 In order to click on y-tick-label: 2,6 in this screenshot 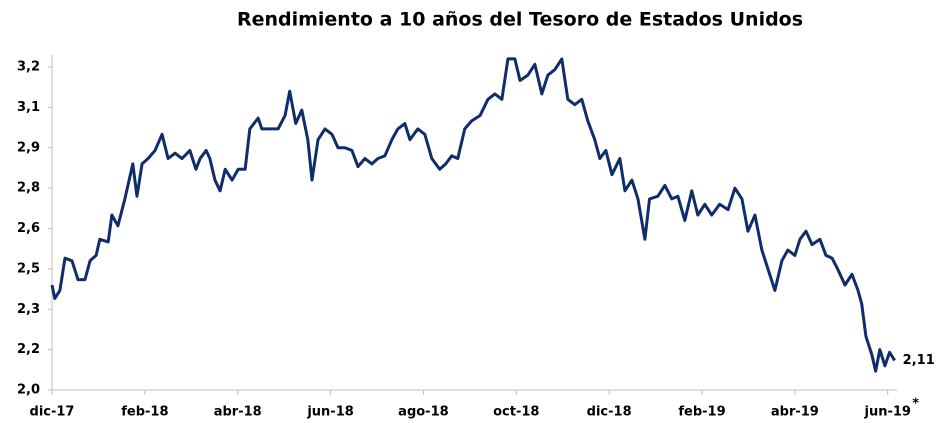, I will do `click(28, 228)`.